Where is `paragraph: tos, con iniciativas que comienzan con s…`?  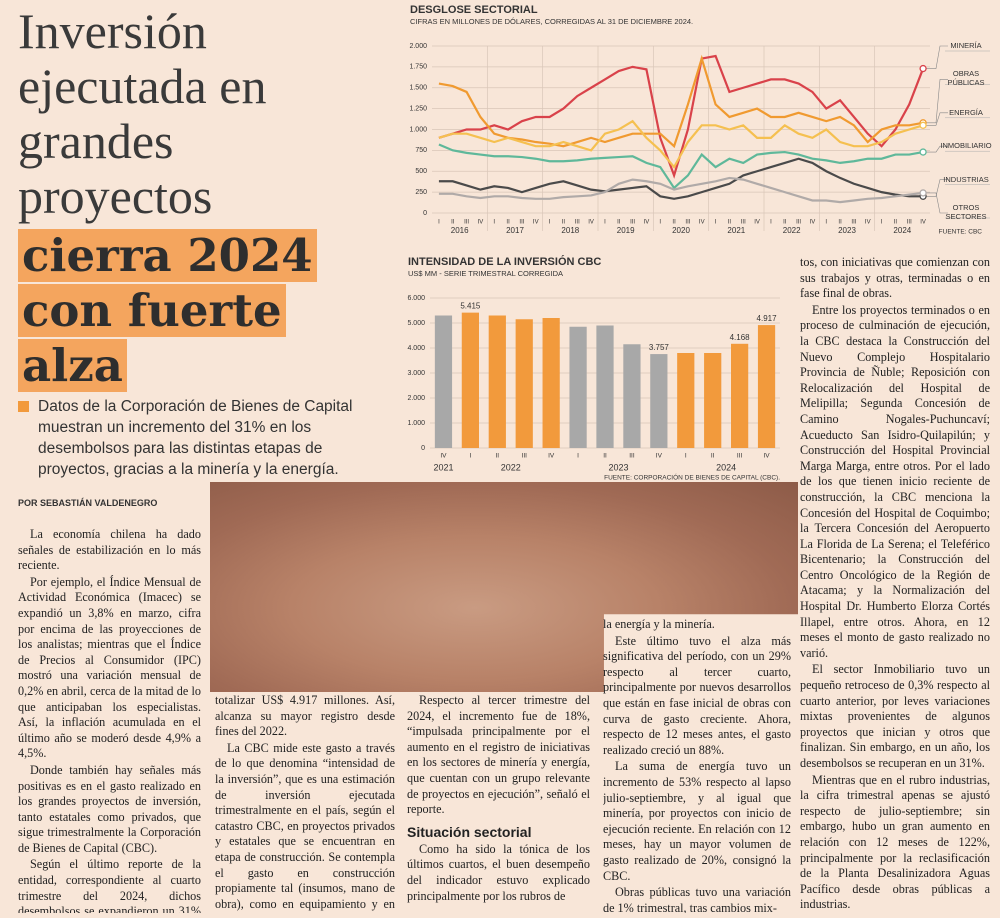
paragraph: tos, con iniciativas que comienzan con s… is located at coordinates (895, 278).